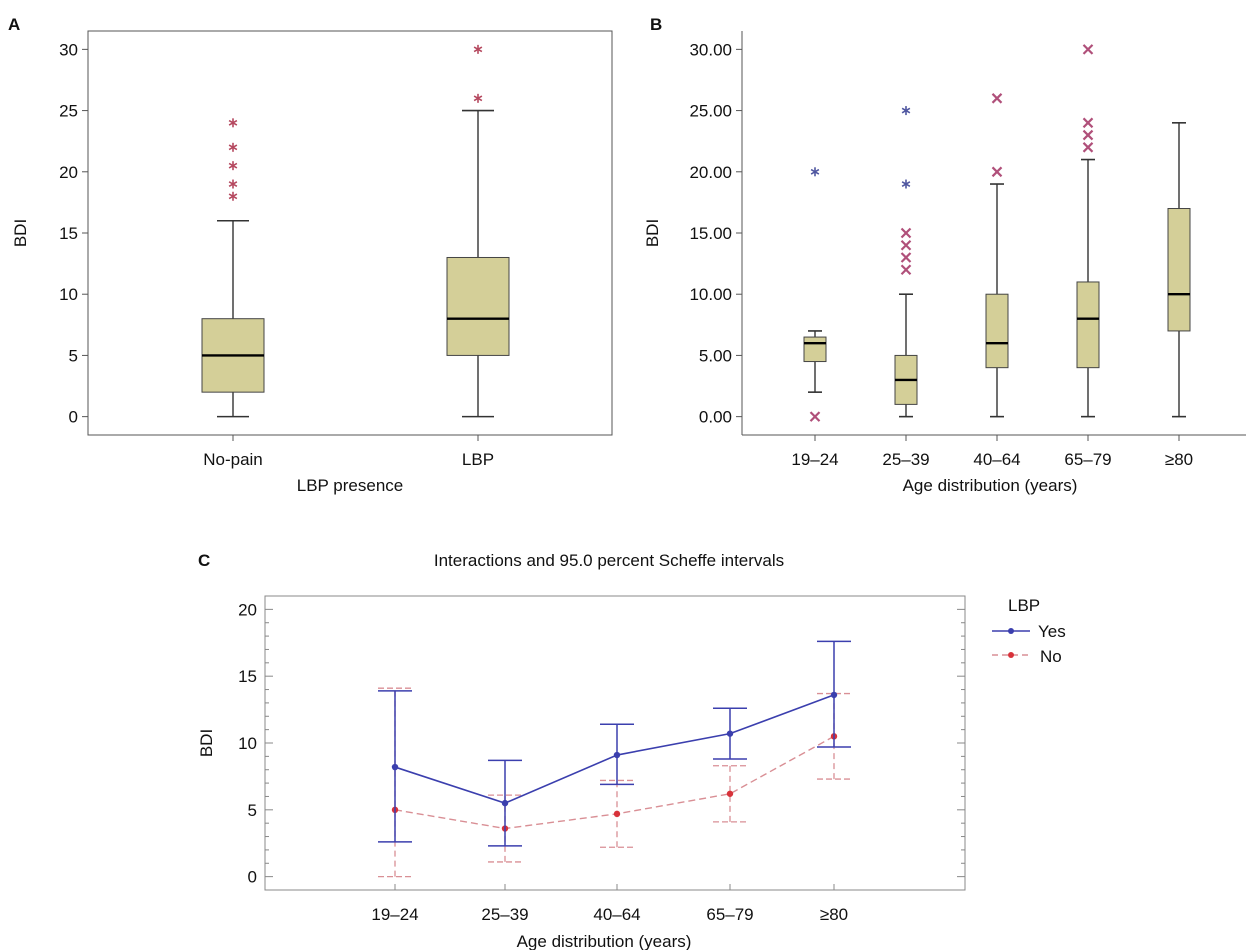 The width and height of the screenshot is (1249, 950). What do you see at coordinates (14, 24) in the screenshot?
I see `panel-label-a: A` at bounding box center [14, 24].